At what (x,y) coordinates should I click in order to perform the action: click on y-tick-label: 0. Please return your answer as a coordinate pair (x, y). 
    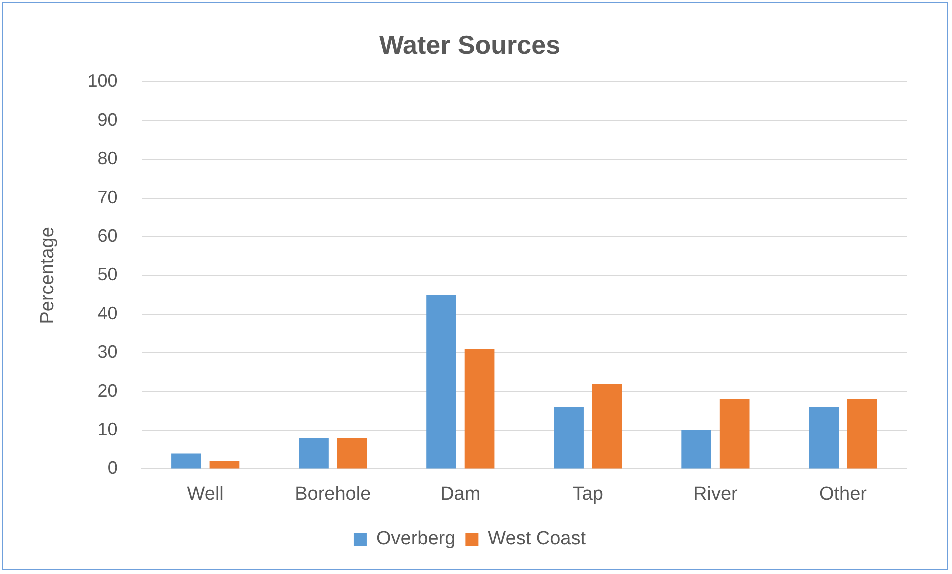
    Looking at the image, I should click on (113, 468).